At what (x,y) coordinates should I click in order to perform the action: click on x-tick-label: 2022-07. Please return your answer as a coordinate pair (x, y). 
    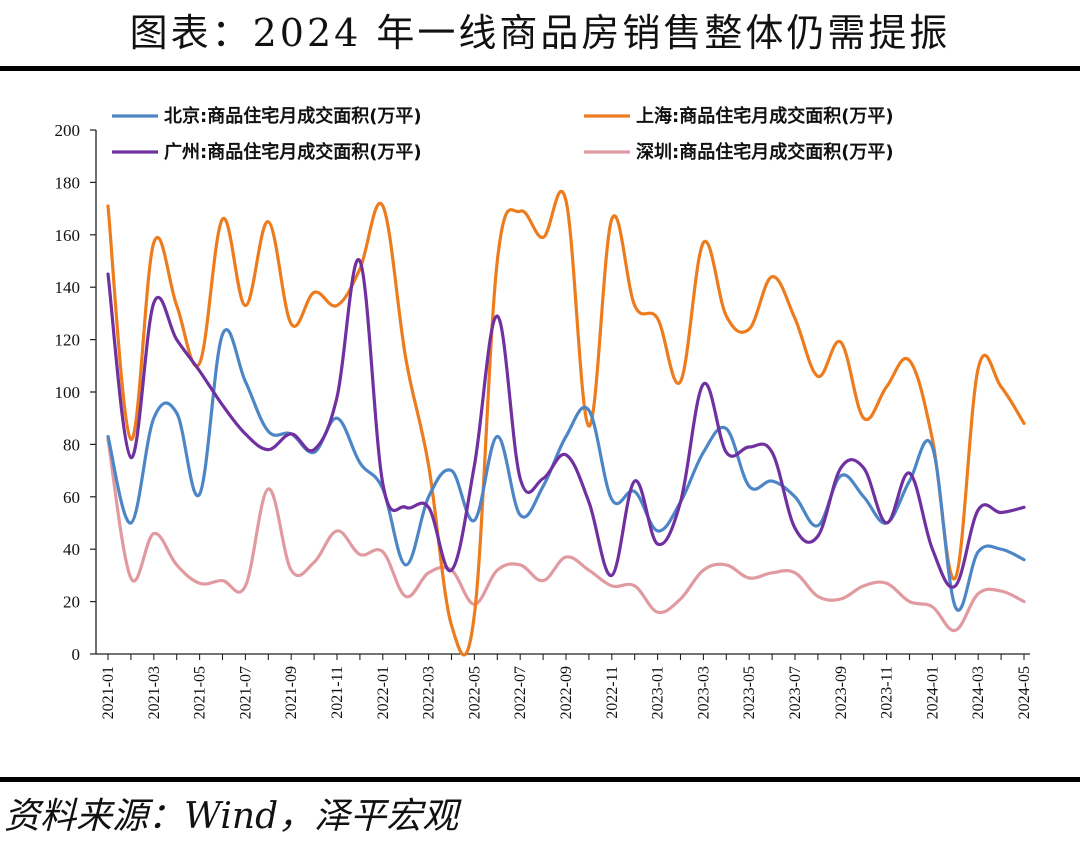
    Looking at the image, I should click on (520, 692).